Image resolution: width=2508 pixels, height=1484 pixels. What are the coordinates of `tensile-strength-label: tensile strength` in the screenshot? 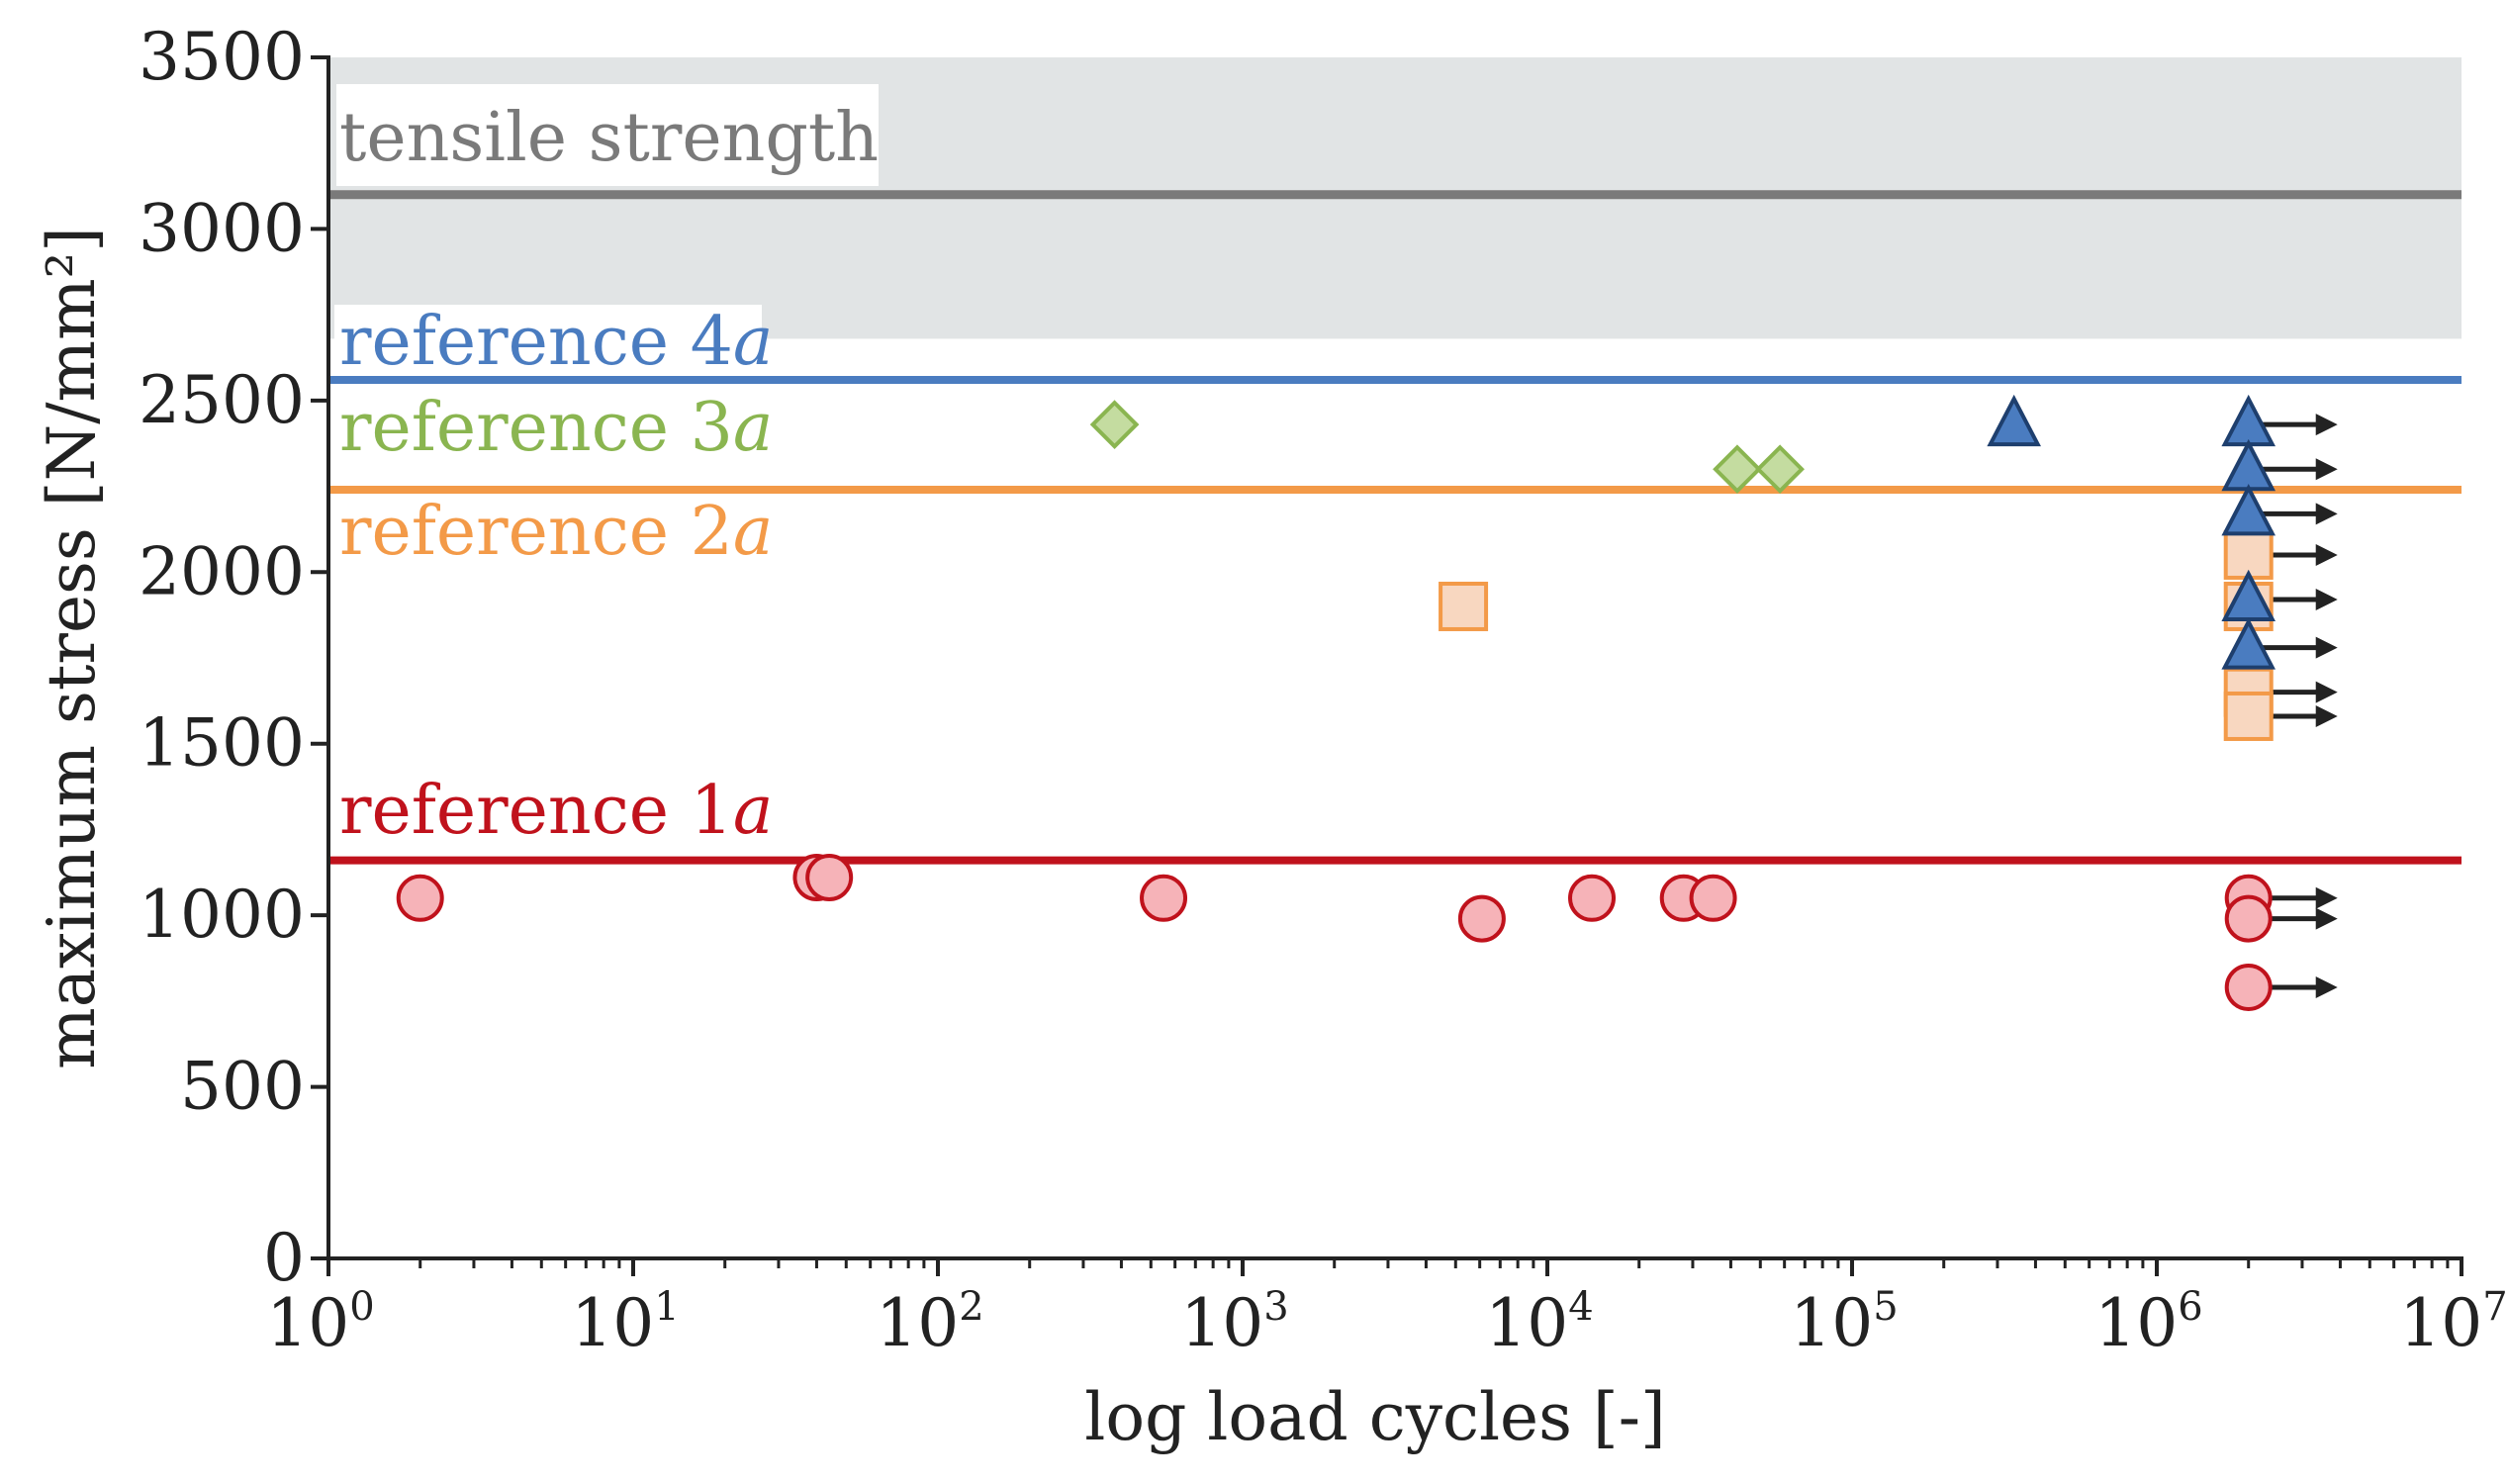 It's located at (609, 138).